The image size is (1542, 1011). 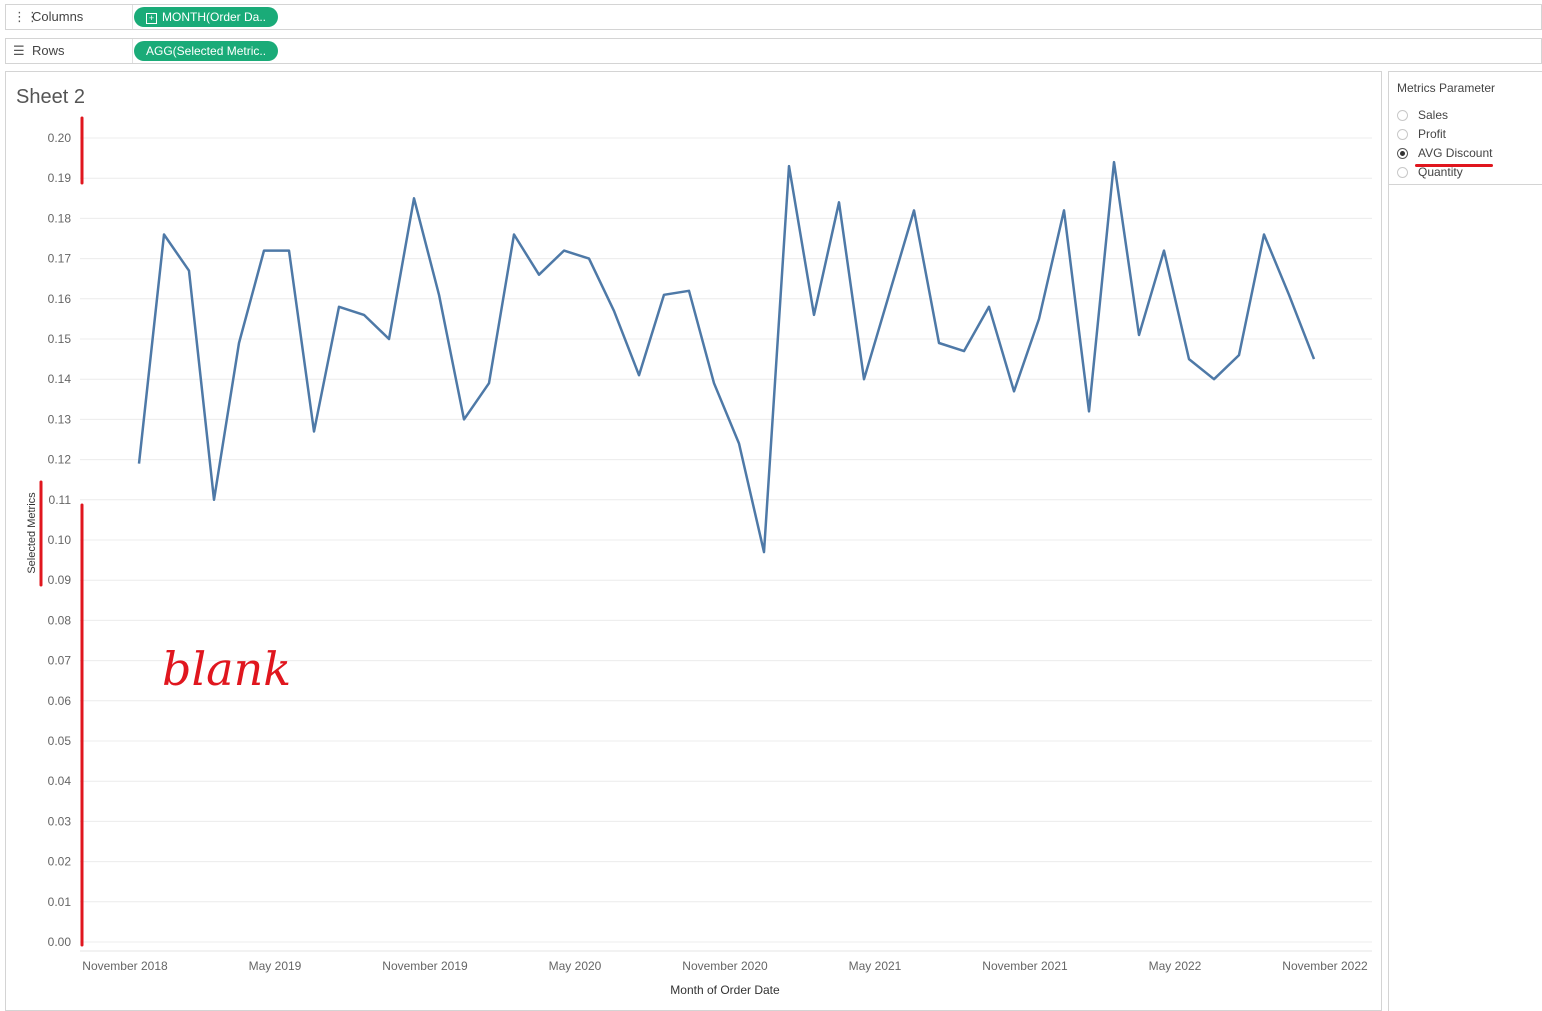 What do you see at coordinates (60, 259) in the screenshot?
I see `y-tick-label: 0.17` at bounding box center [60, 259].